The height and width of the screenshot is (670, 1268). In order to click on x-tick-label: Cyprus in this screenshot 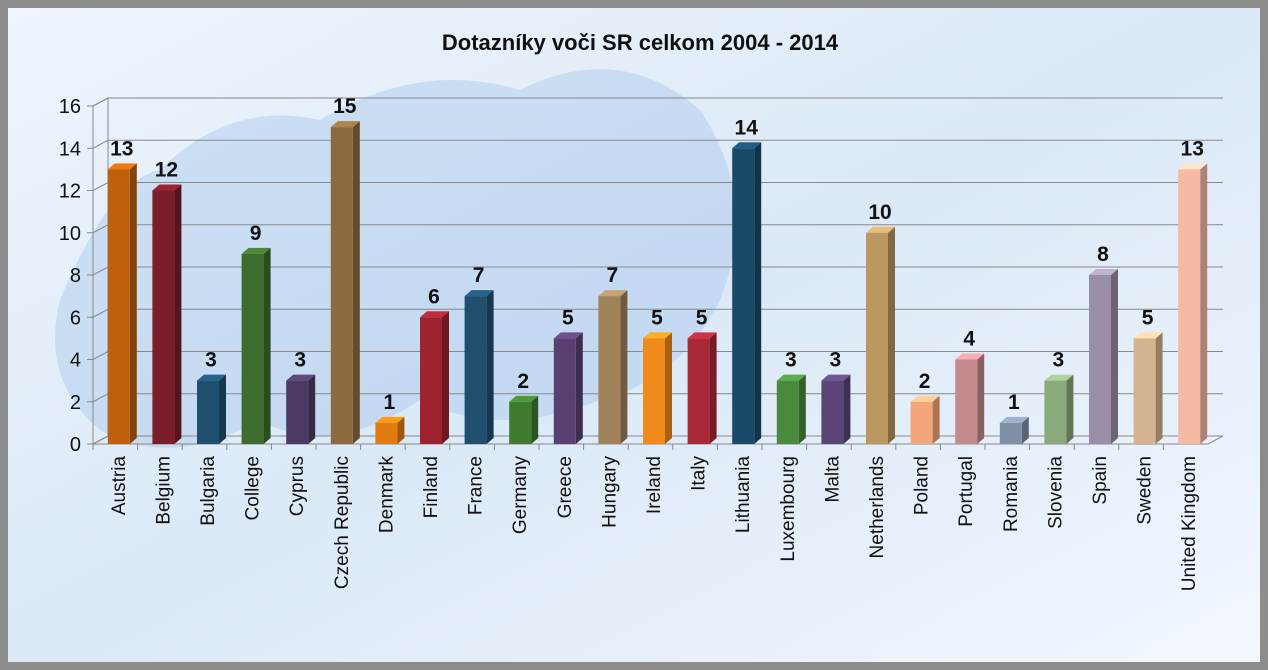, I will do `click(297, 486)`.